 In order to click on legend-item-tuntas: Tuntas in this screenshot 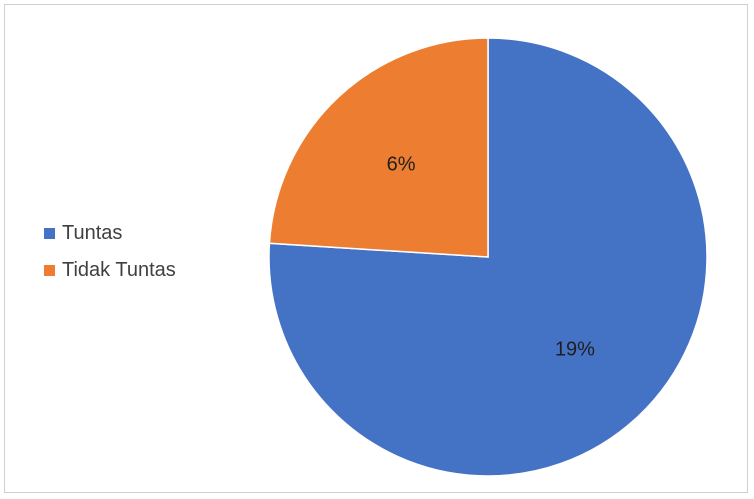, I will do `click(110, 233)`.